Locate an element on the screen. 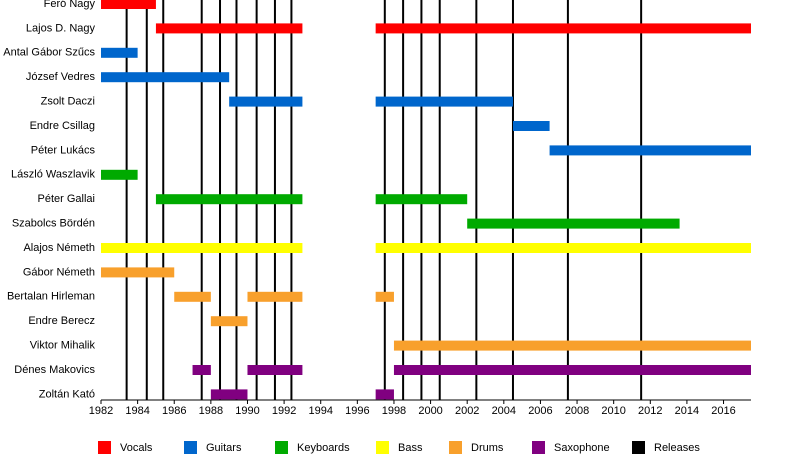 The height and width of the screenshot is (458, 800). legend-label: Vocals is located at coordinates (136, 448).